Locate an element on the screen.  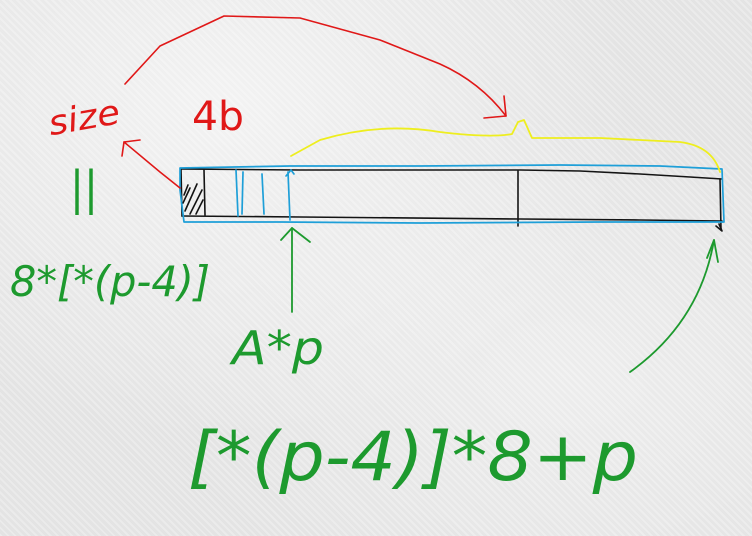
data-region-brace is located at coordinates (505, 146).